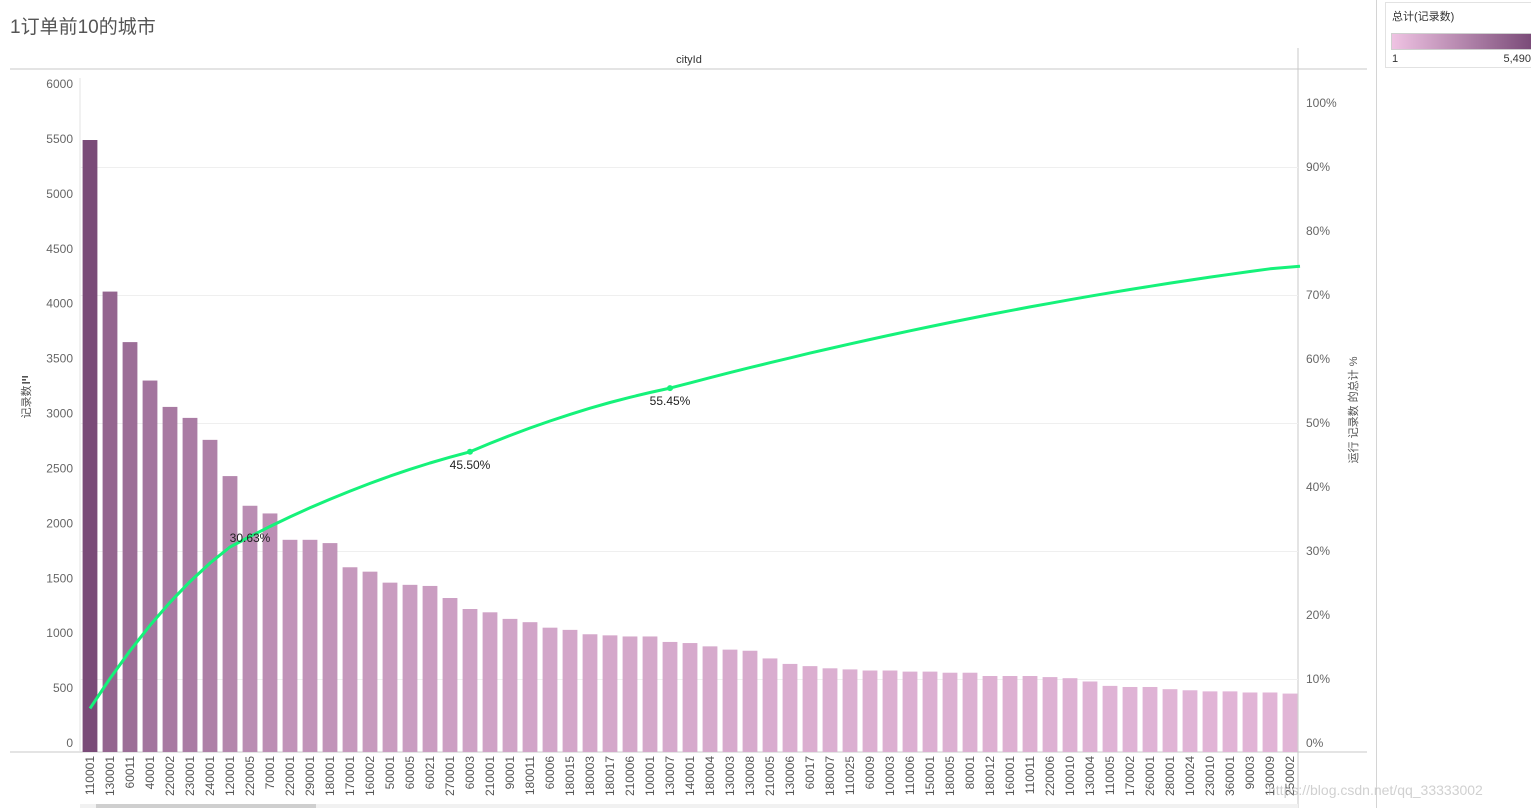 The width and height of the screenshot is (1531, 808). What do you see at coordinates (59, 359) in the screenshot?
I see `y-tick-label: 3500` at bounding box center [59, 359].